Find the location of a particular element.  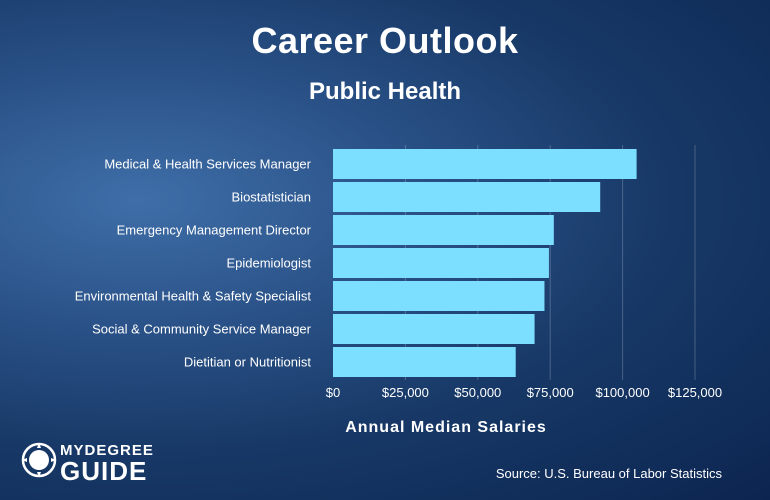

chart-subtitle: Public Health is located at coordinates (385, 91).